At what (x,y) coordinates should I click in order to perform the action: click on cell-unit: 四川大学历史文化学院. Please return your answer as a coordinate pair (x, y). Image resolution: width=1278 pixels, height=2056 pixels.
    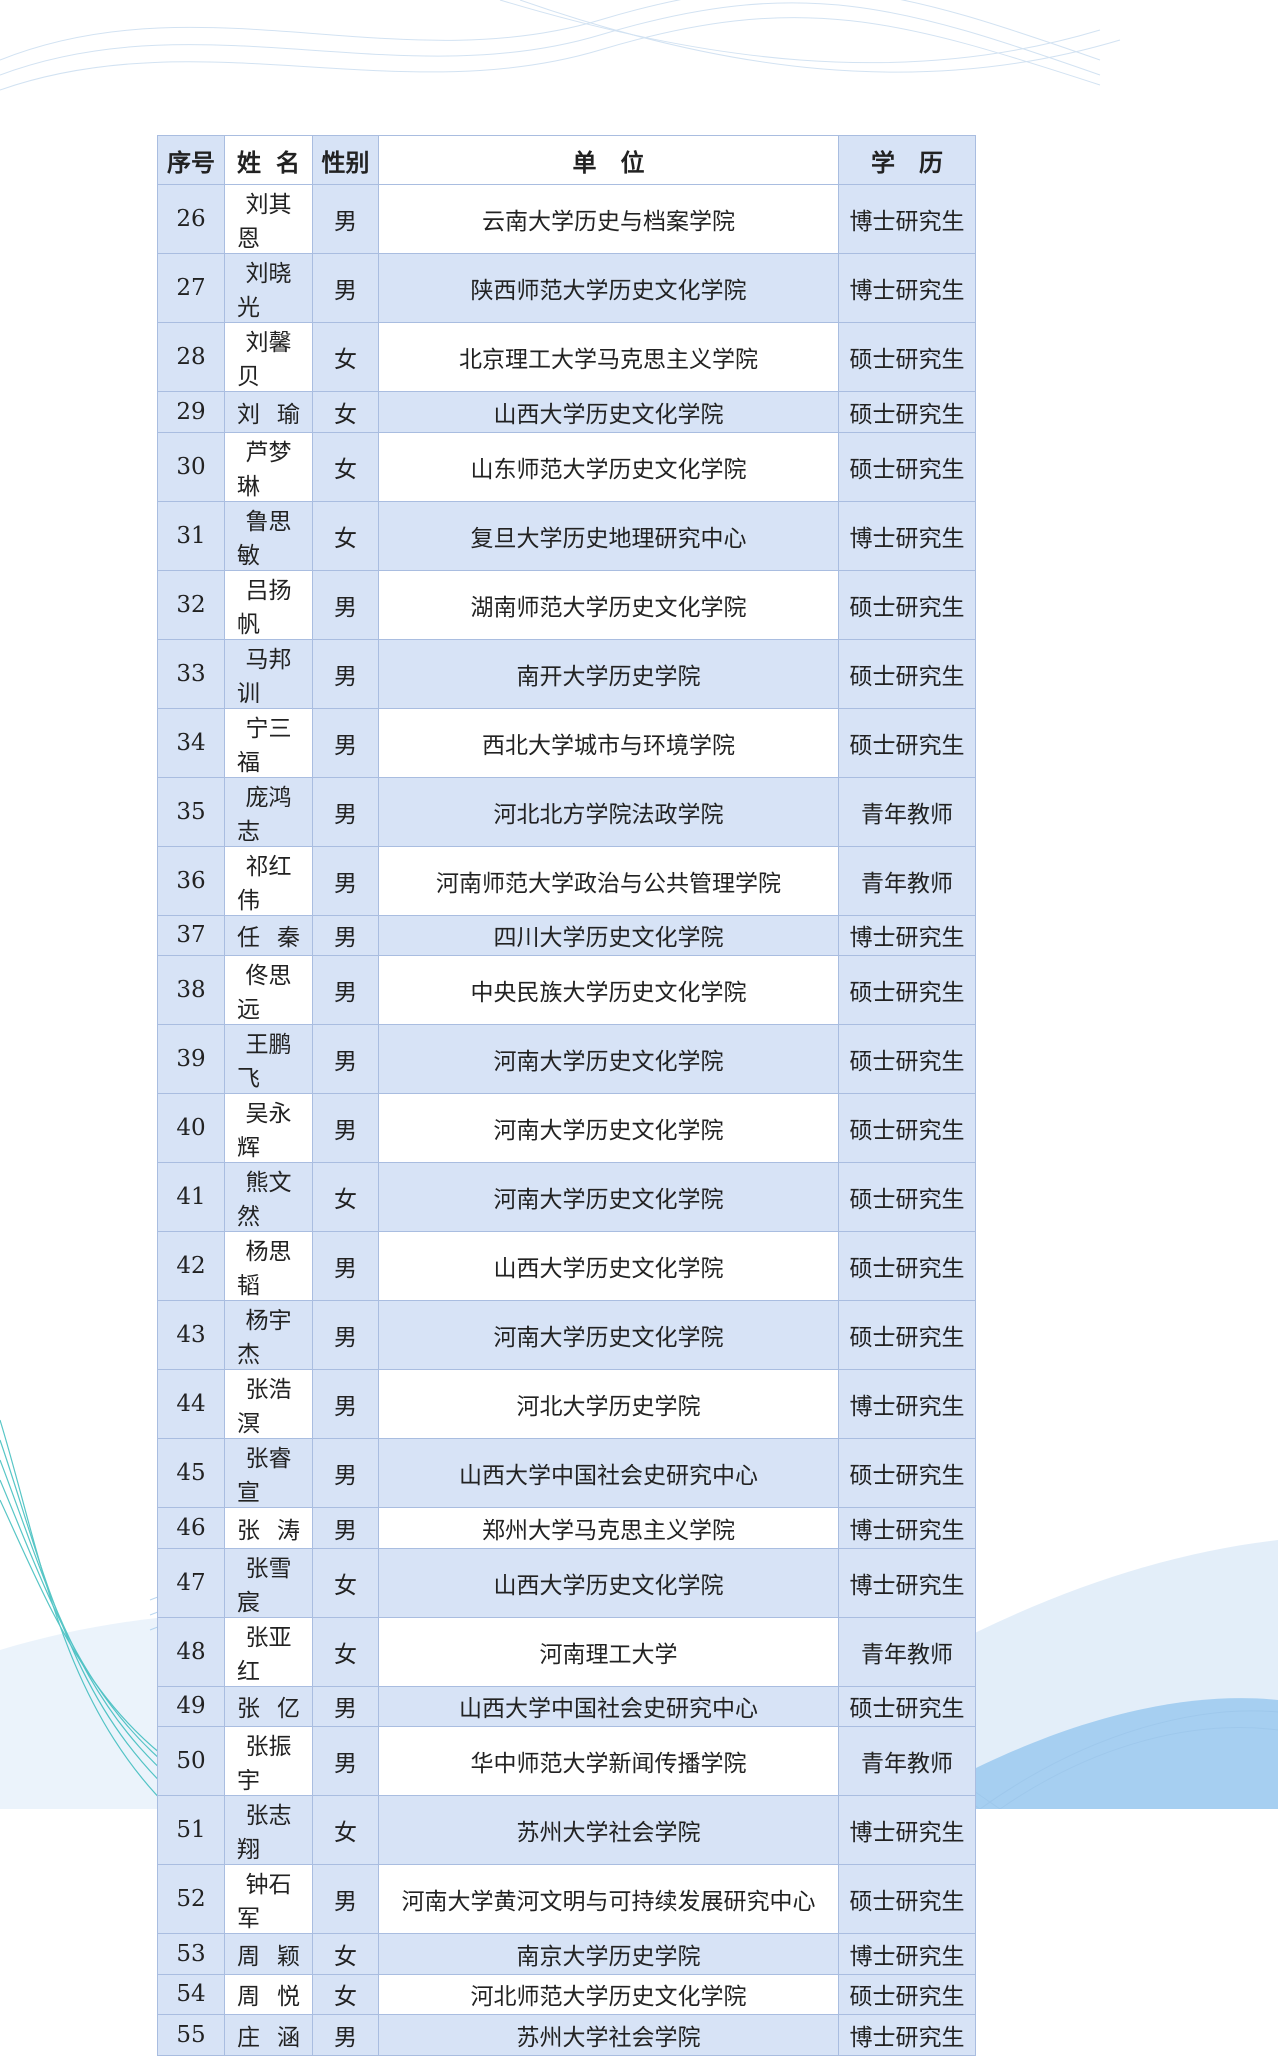
    Looking at the image, I should click on (608, 935).